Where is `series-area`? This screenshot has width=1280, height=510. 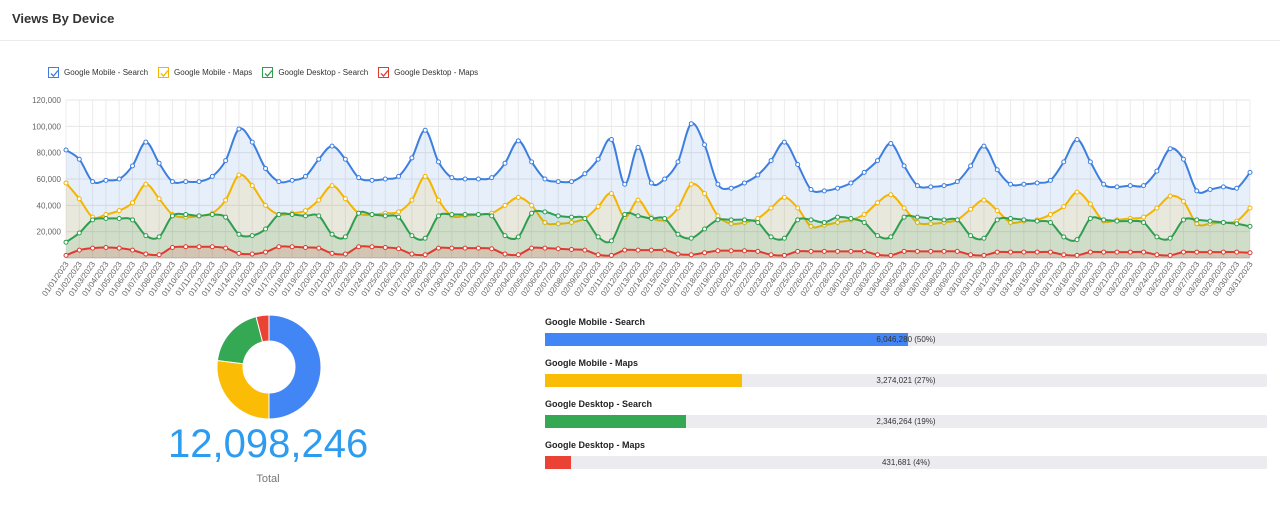 series-area is located at coordinates (658, 252).